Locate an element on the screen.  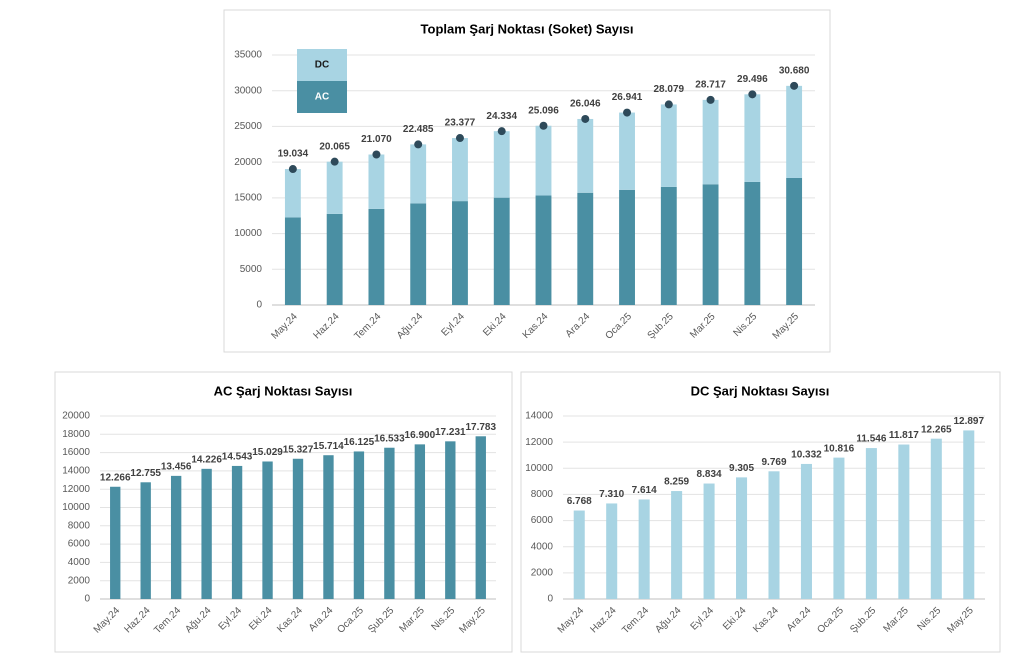
value-label: 8.834 is located at coordinates (709, 474).